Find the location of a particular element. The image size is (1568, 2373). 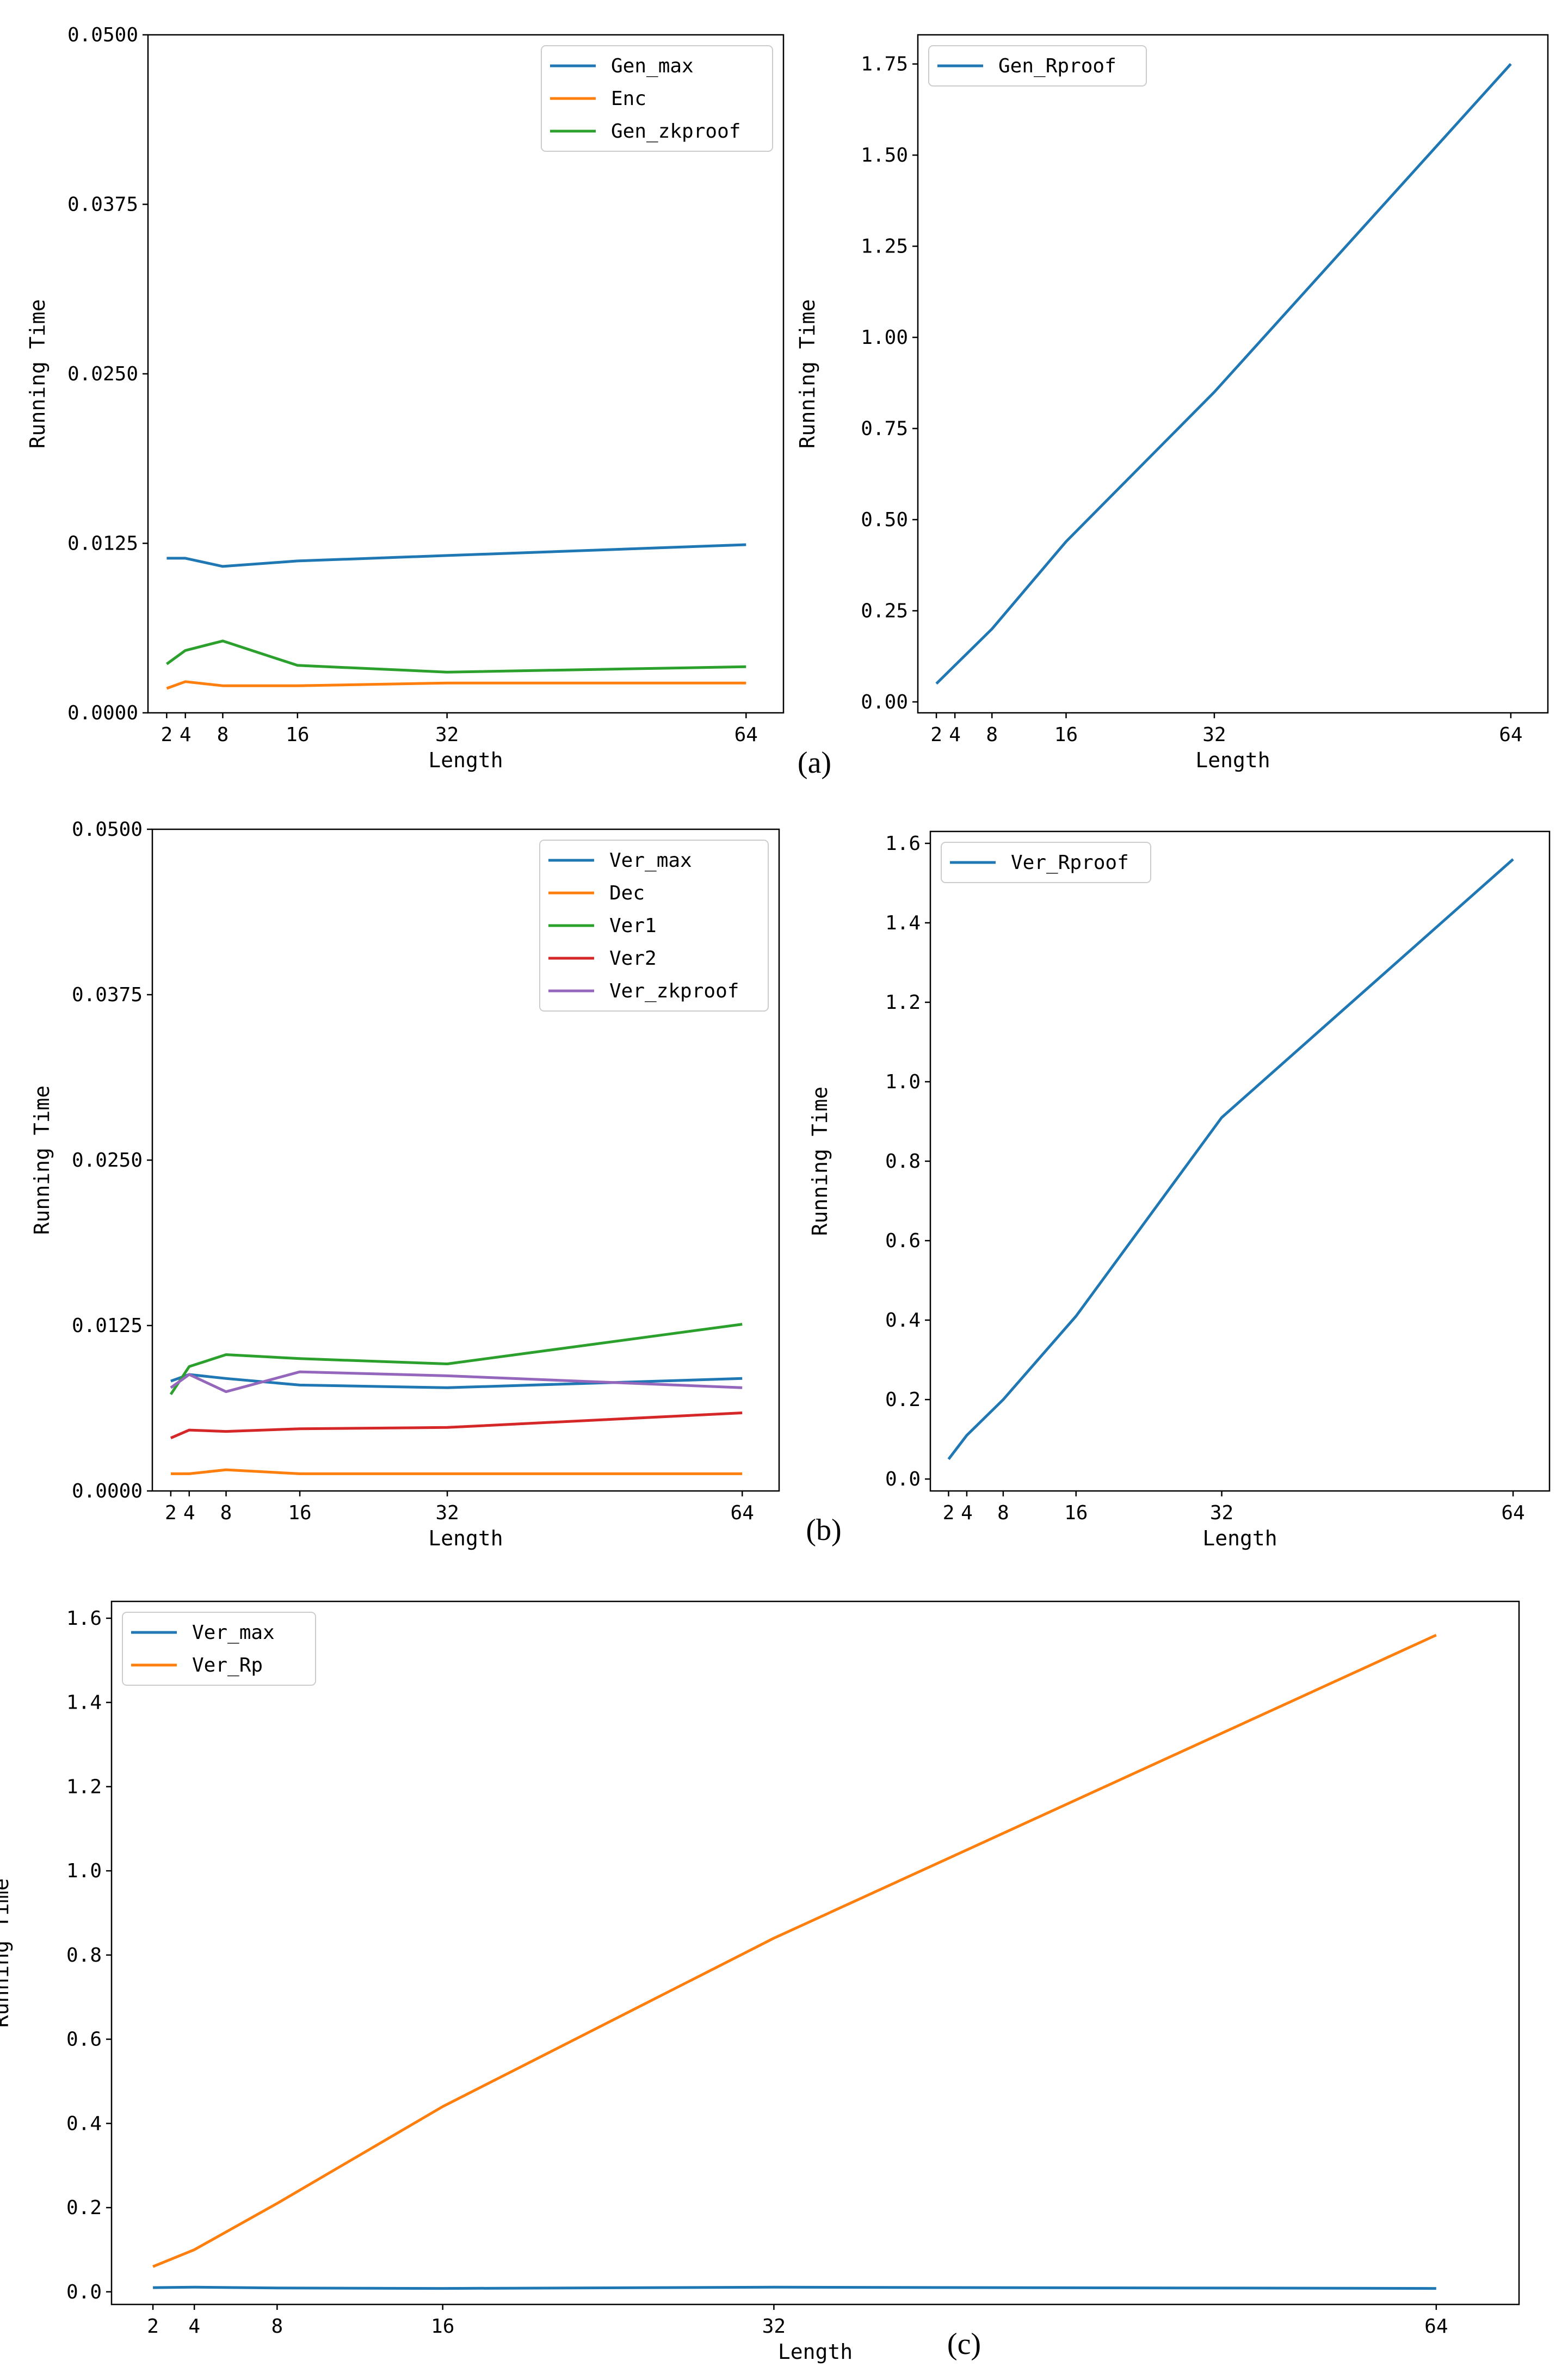

series-line-gen-rproof is located at coordinates (1224, 374).